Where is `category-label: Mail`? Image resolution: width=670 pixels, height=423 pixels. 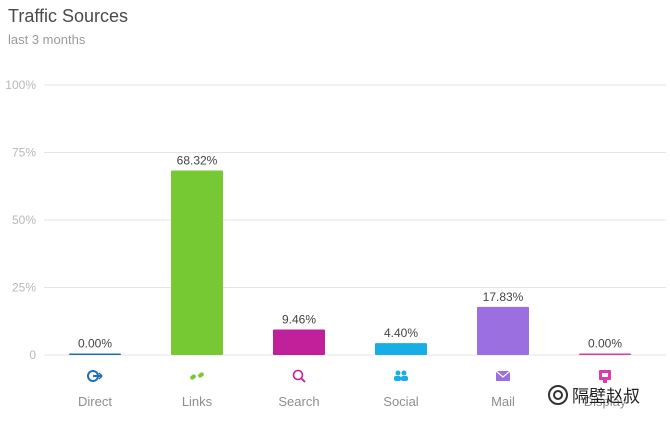 category-label: Mail is located at coordinates (503, 401).